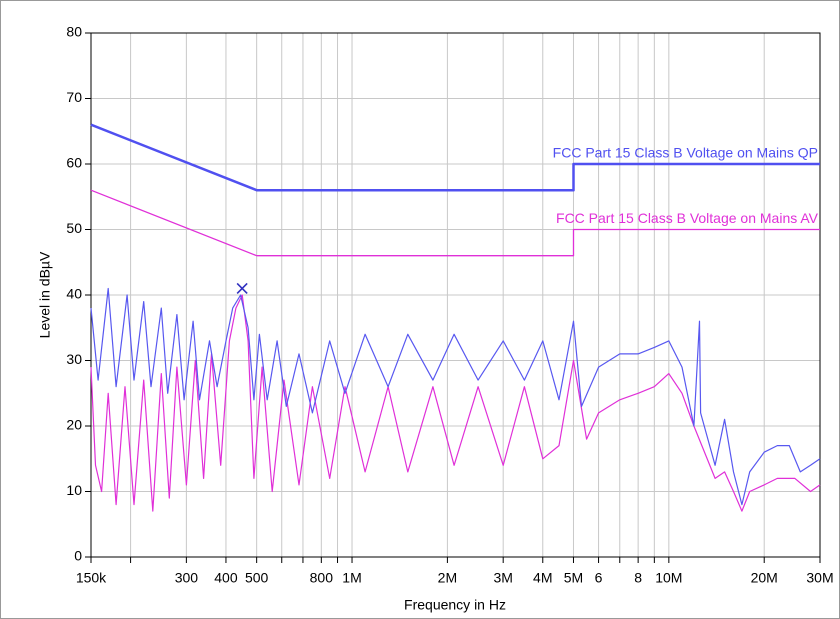  I want to click on x-axis-label: Frequency in Hz, so click(455, 605).